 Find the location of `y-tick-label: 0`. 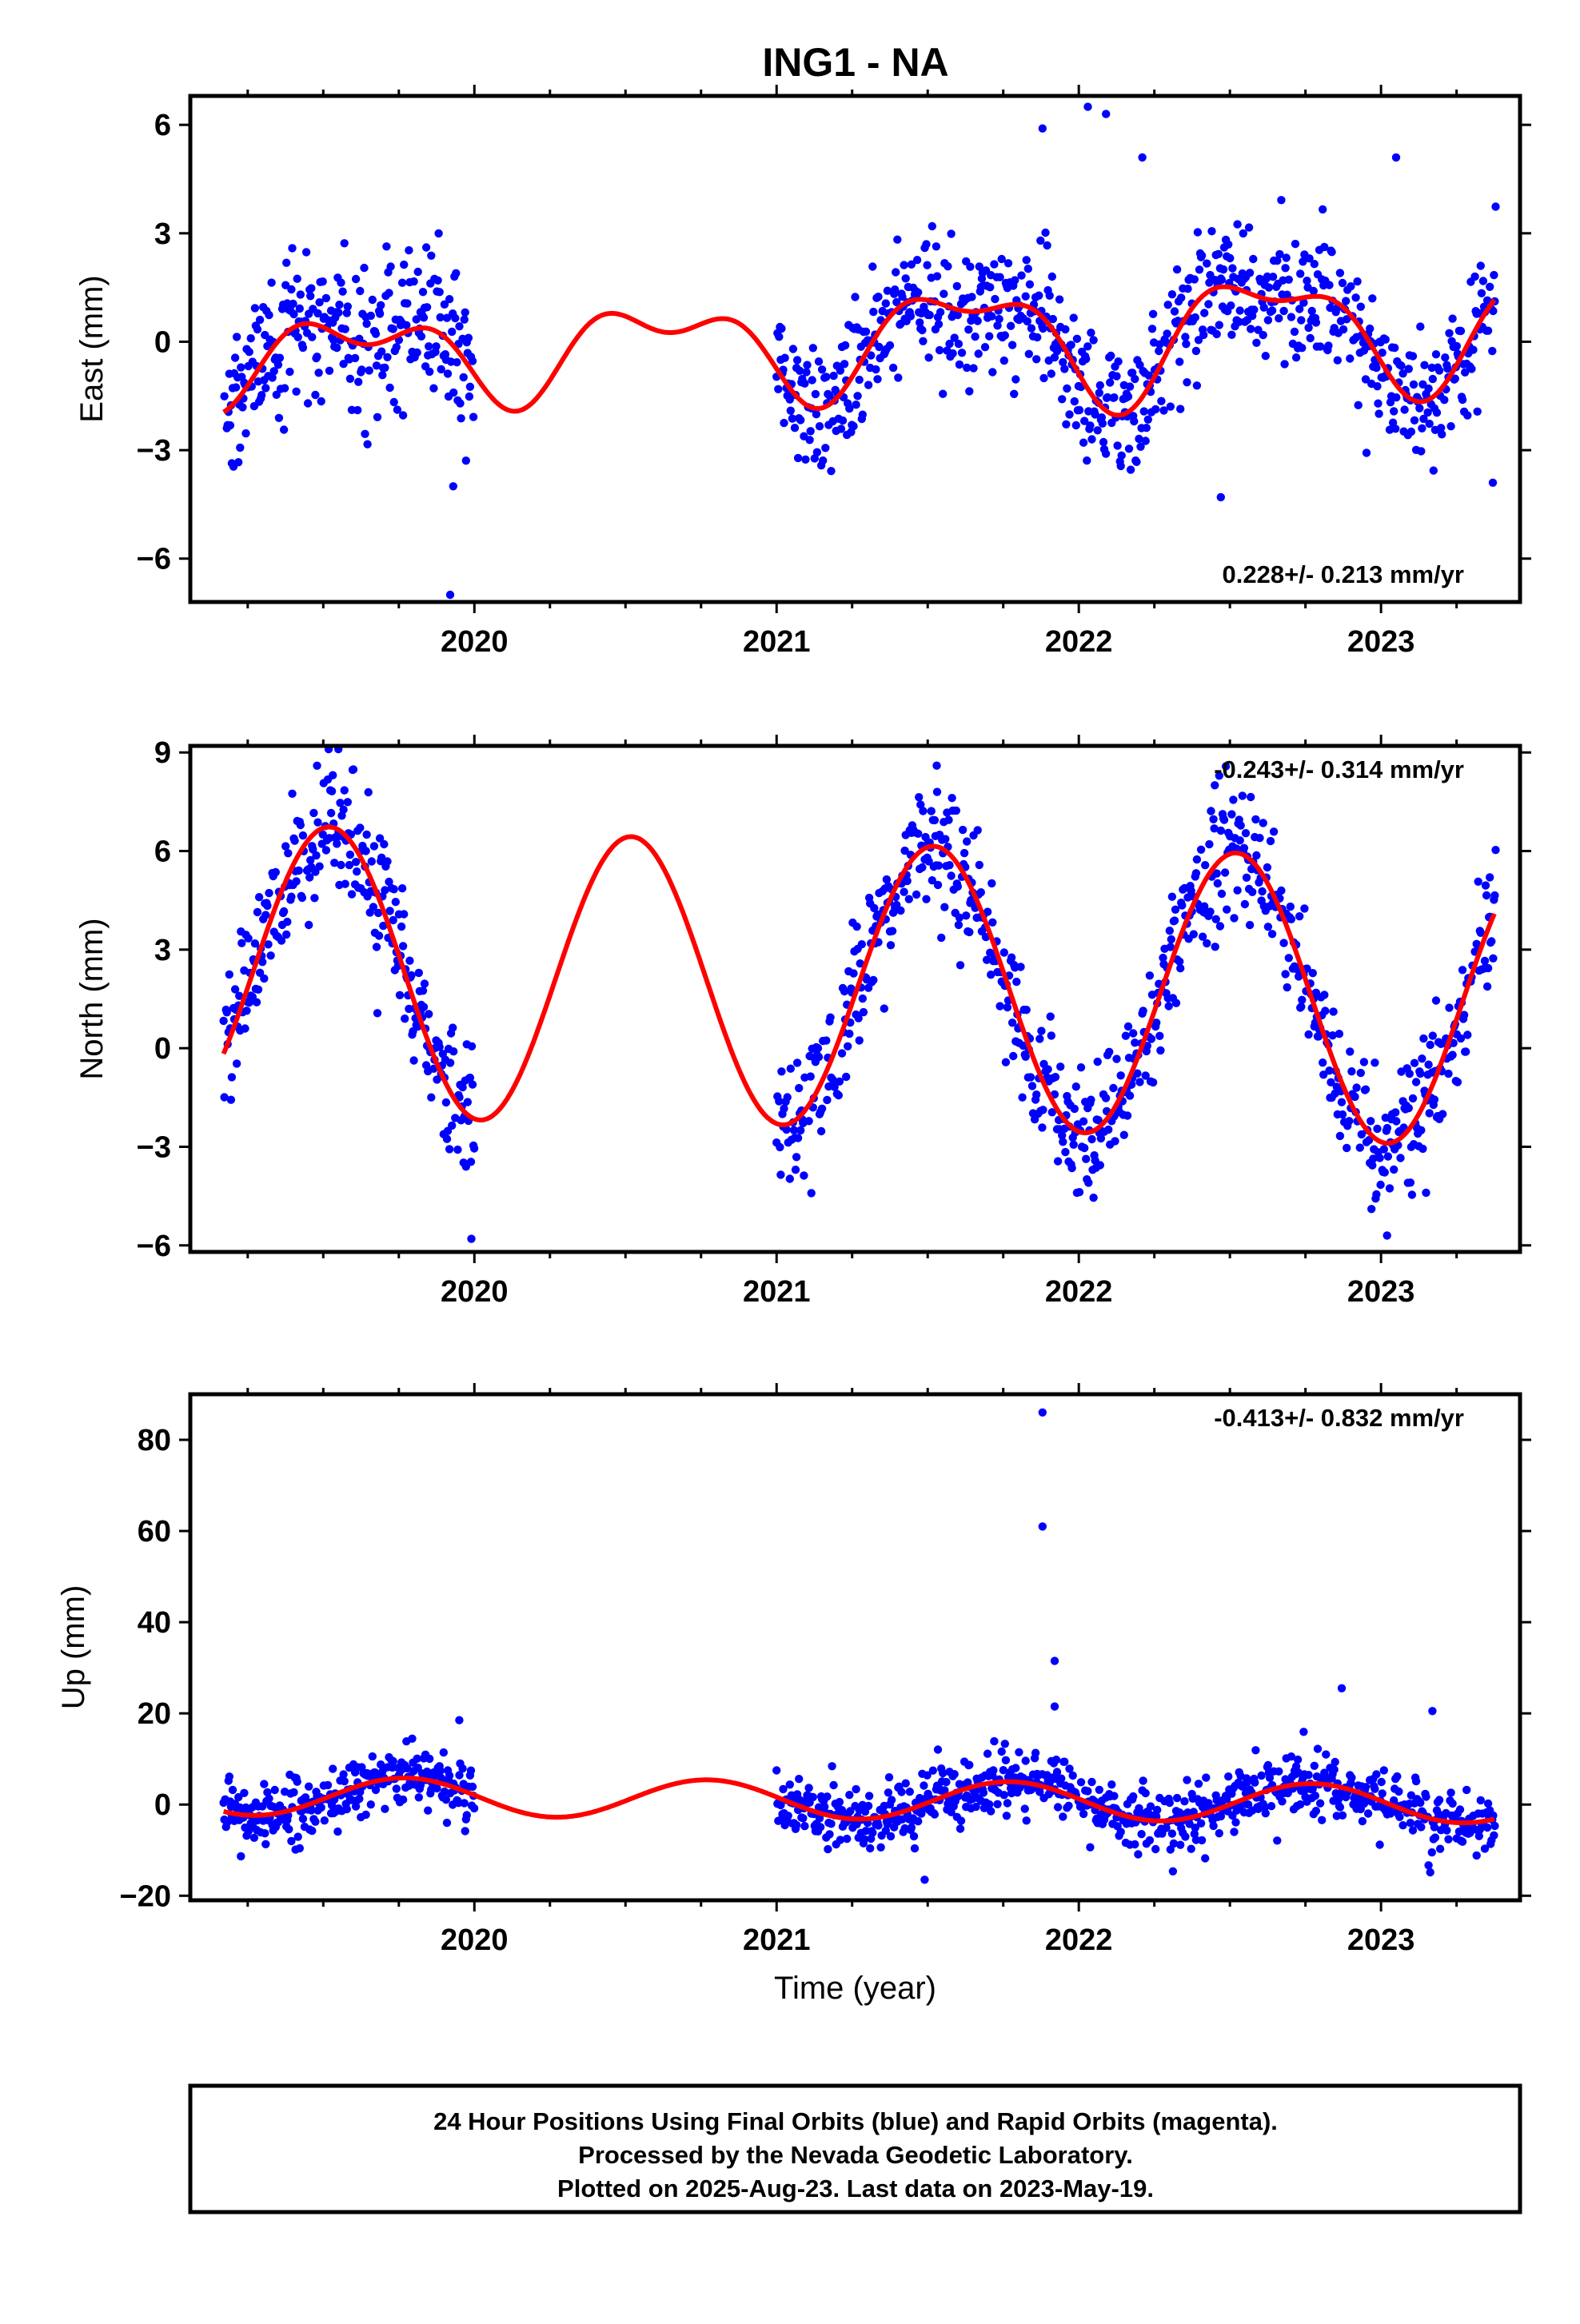

y-tick-label: 0 is located at coordinates (163, 1049).